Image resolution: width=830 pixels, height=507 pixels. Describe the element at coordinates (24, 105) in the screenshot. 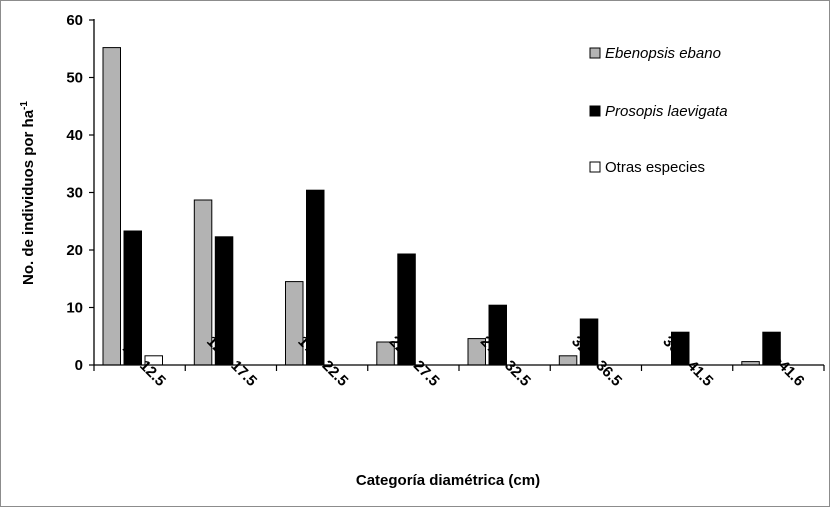

I see `y-axis-title-superscript: -1` at that location.